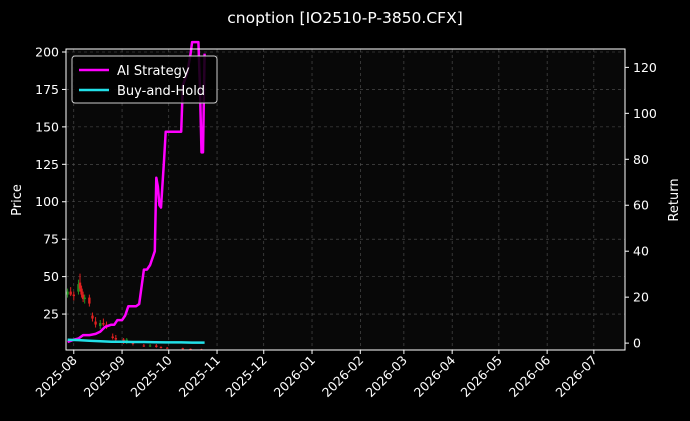 The height and width of the screenshot is (421, 690). Describe the element at coordinates (51, 239) in the screenshot. I see `y-tick-label-left: 75` at that location.